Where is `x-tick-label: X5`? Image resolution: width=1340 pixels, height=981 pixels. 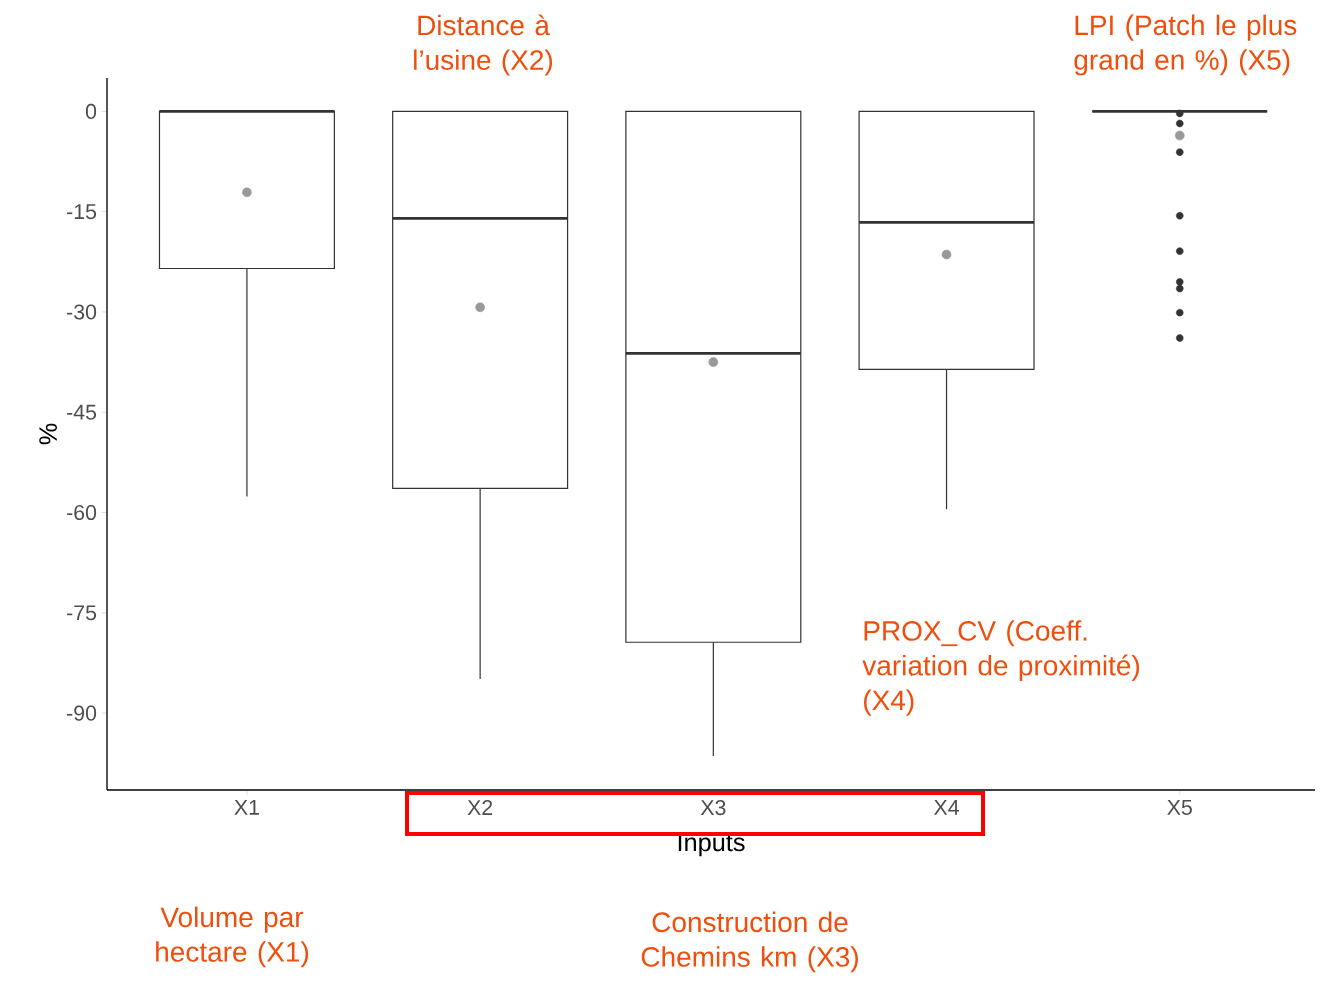 x-tick-label: X5 is located at coordinates (1179, 807).